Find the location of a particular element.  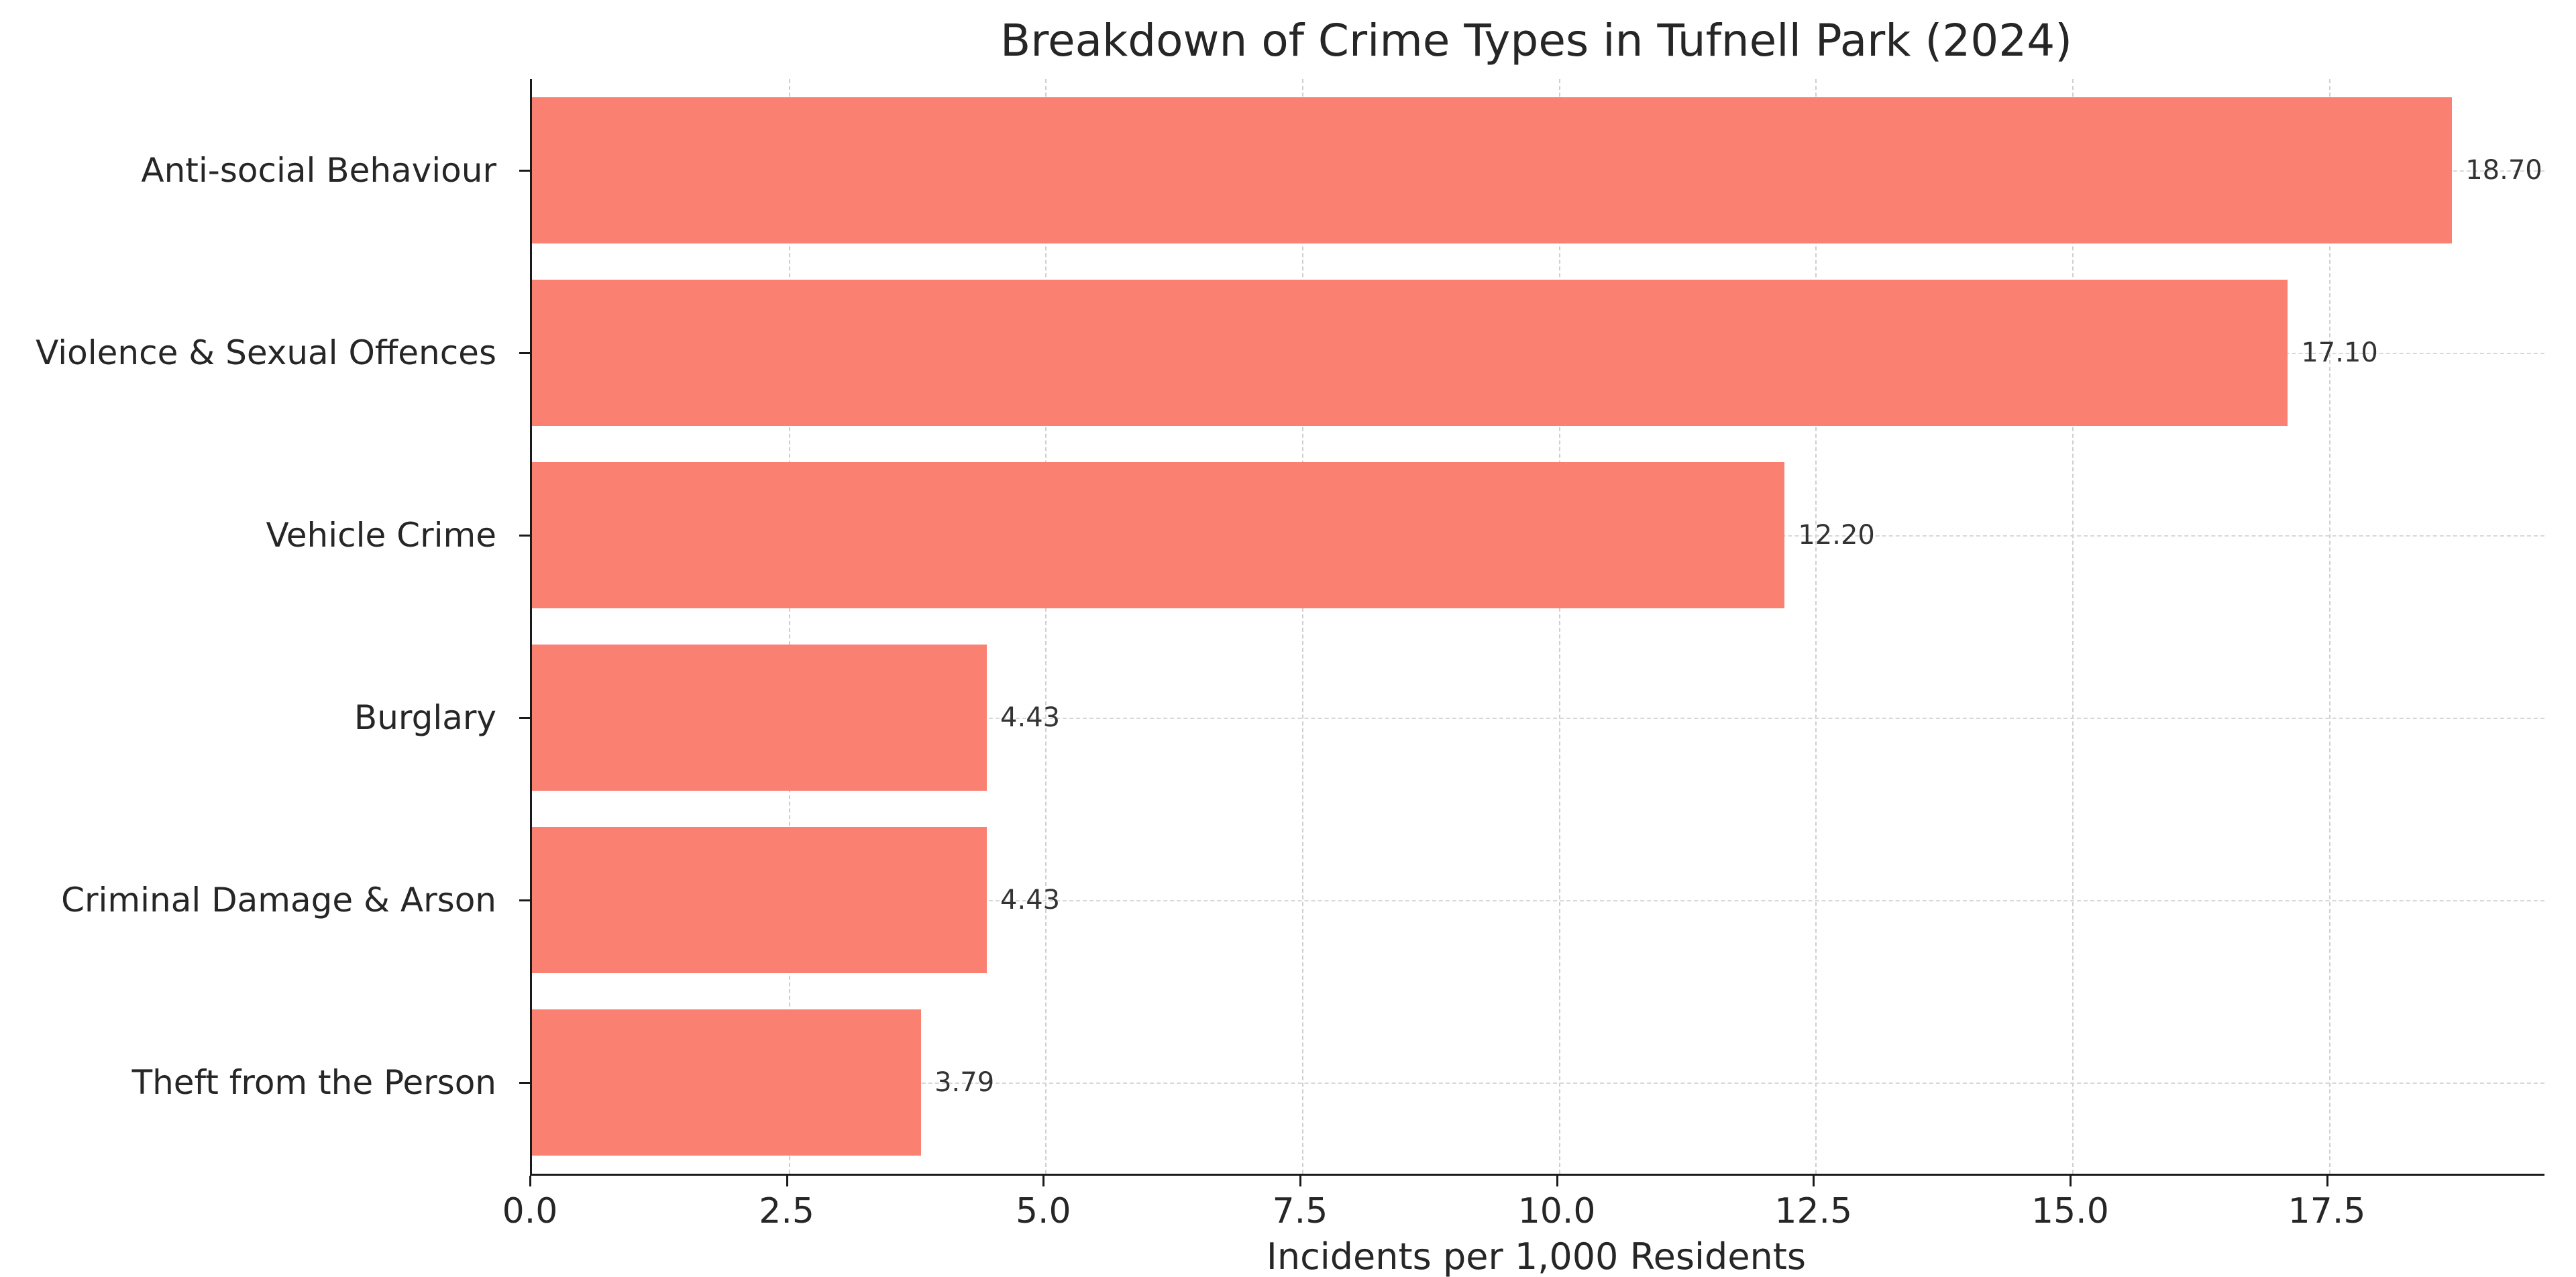

x-axis-tick-labels: 0.0 2.5 5.0 7.5 10.0 12.5 15.0 17.5 is located at coordinates (1522, 1211).